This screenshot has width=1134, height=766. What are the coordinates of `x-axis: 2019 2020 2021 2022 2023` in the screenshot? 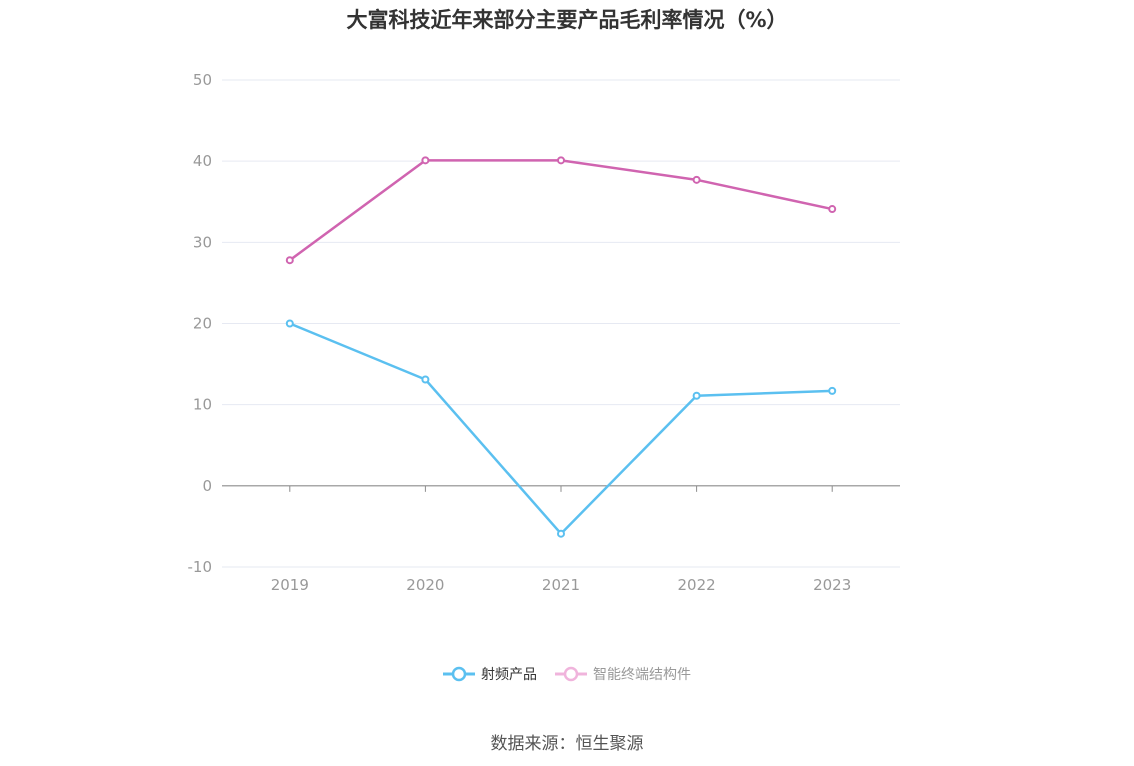 It's located at (561, 539).